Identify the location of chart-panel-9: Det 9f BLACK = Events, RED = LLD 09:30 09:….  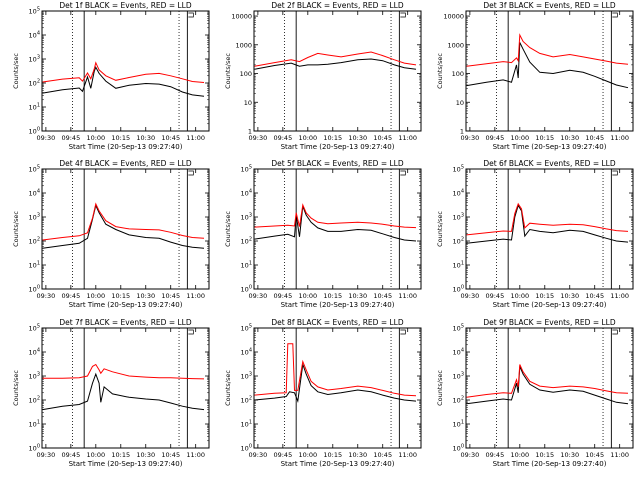
(535, 393).